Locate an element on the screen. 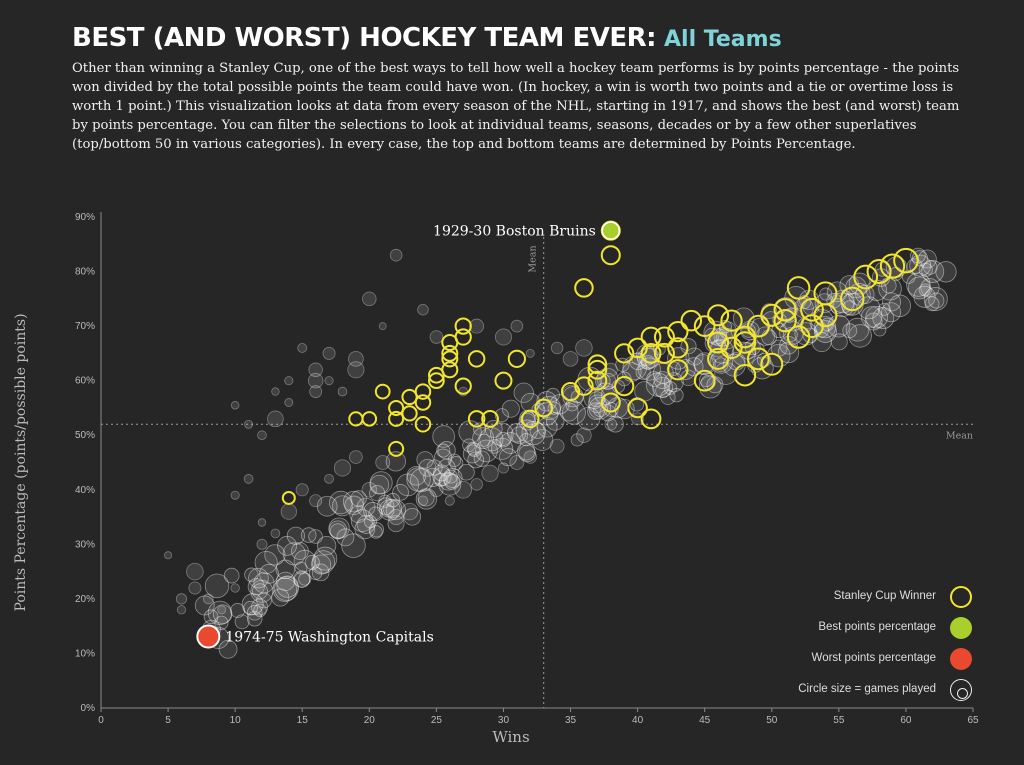  best-team-point is located at coordinates (611, 230).